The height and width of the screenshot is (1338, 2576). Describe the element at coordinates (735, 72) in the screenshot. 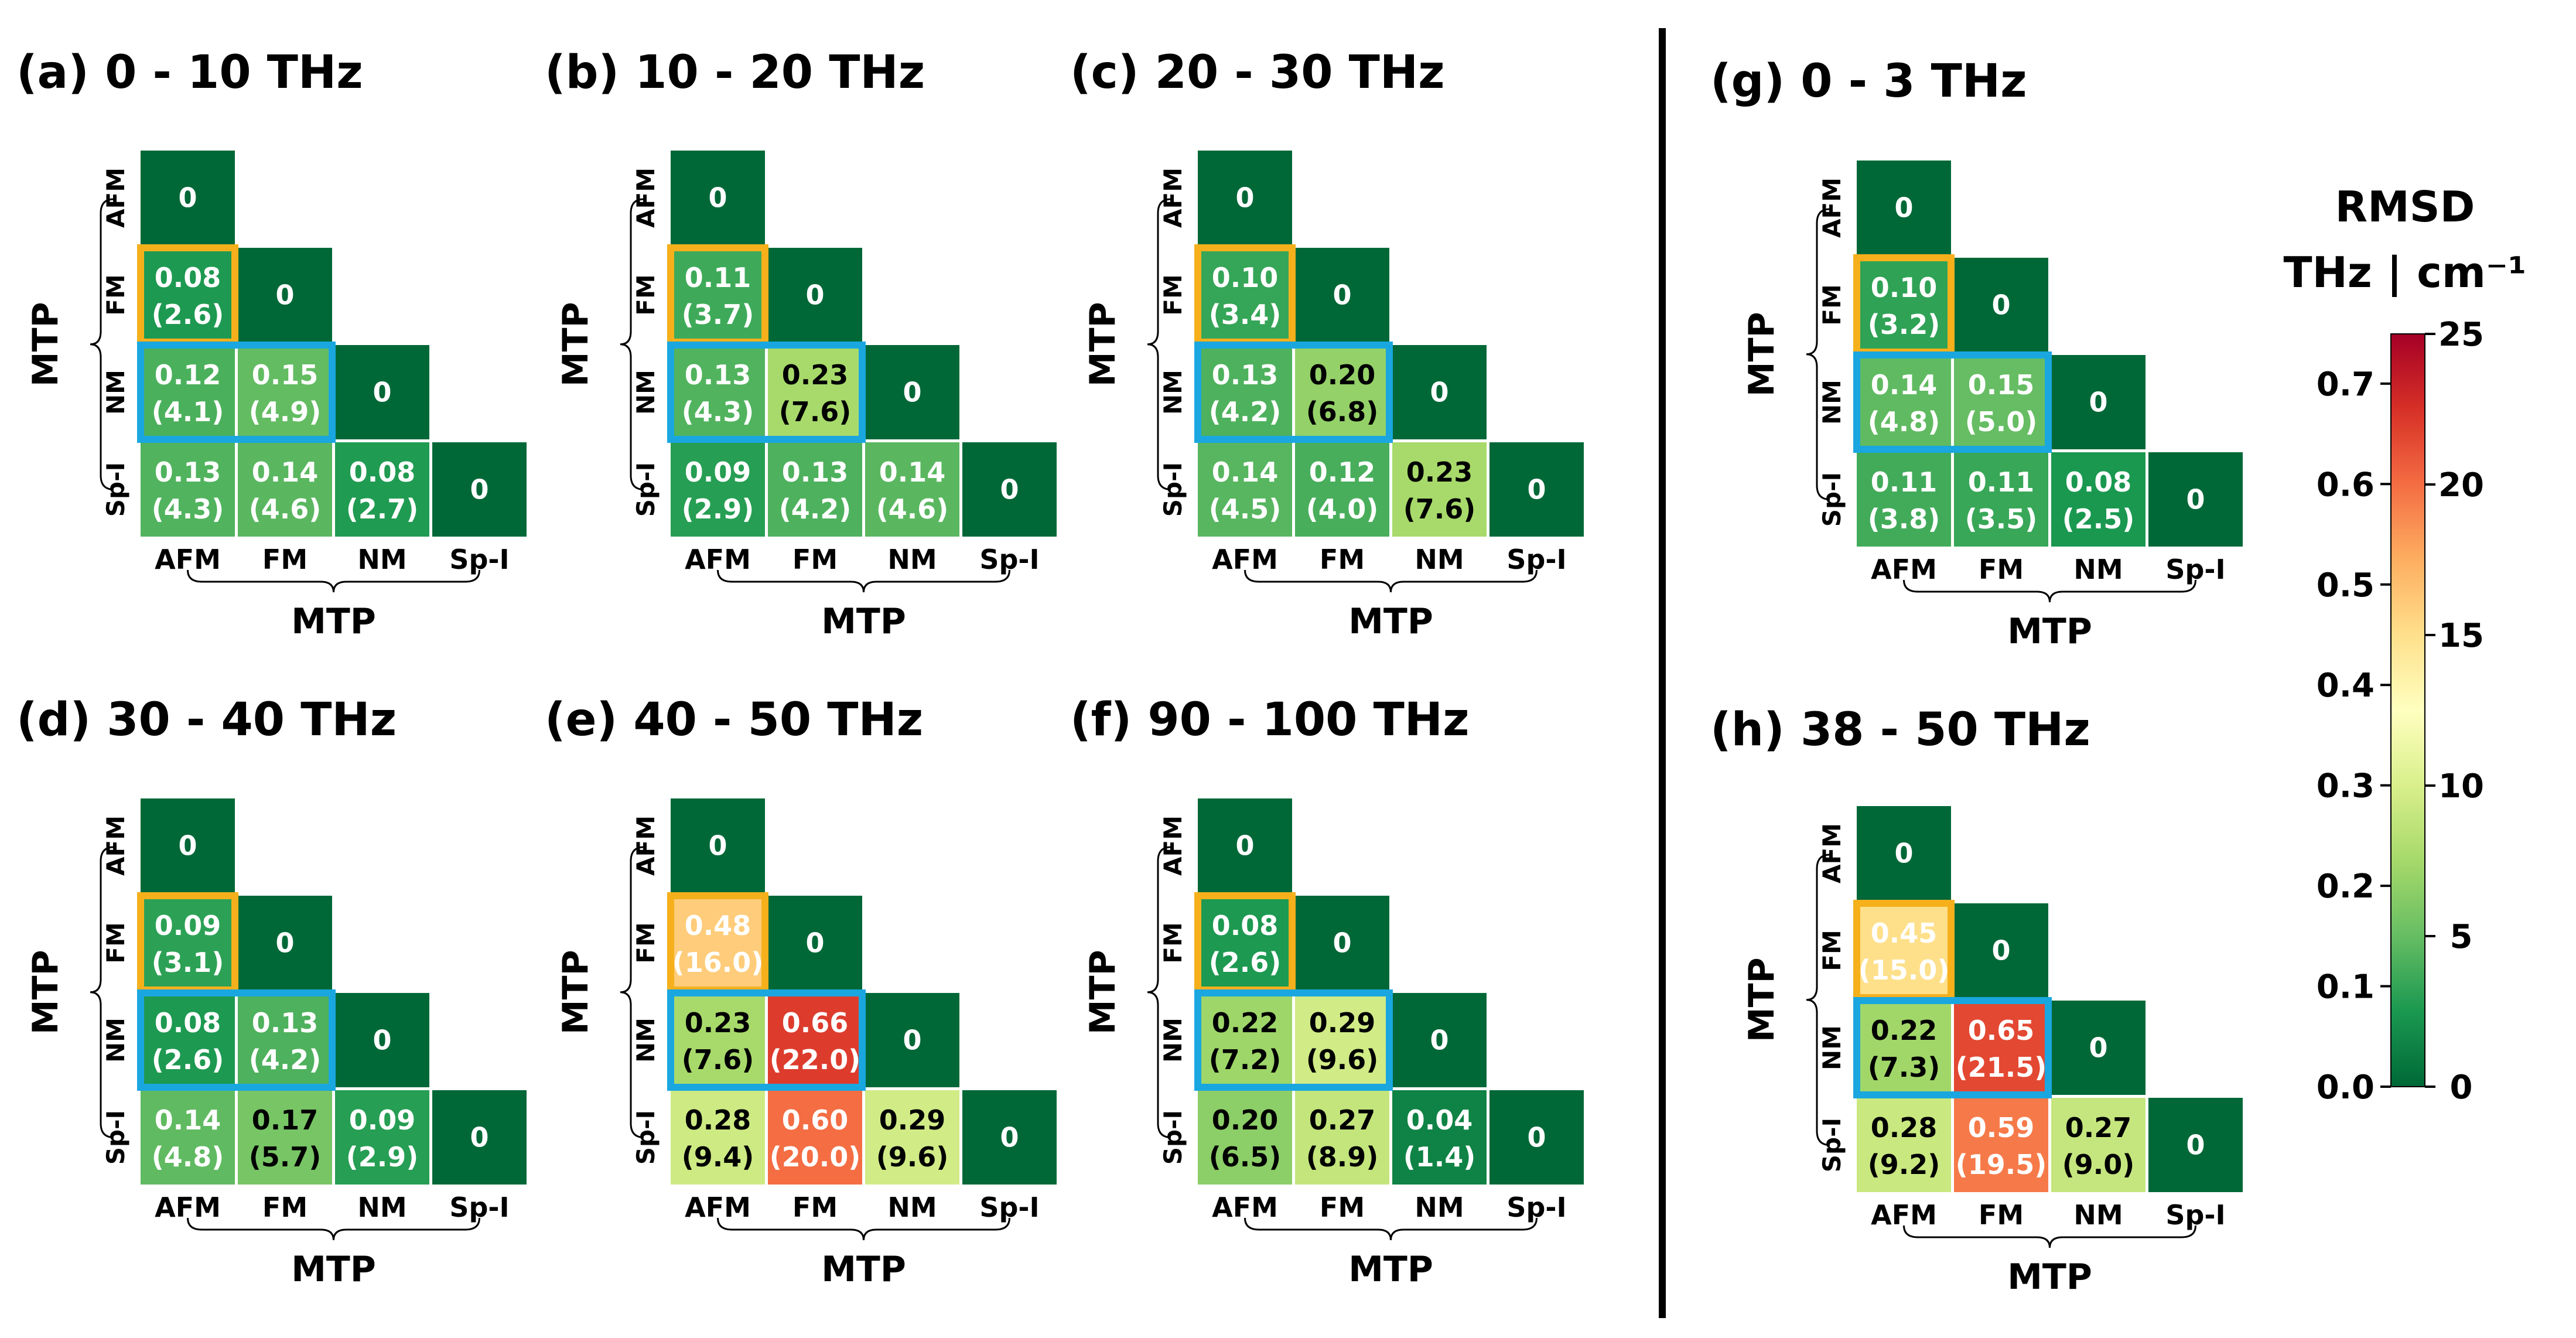

I see `panel-title: (b) 10 - 20 THz` at that location.